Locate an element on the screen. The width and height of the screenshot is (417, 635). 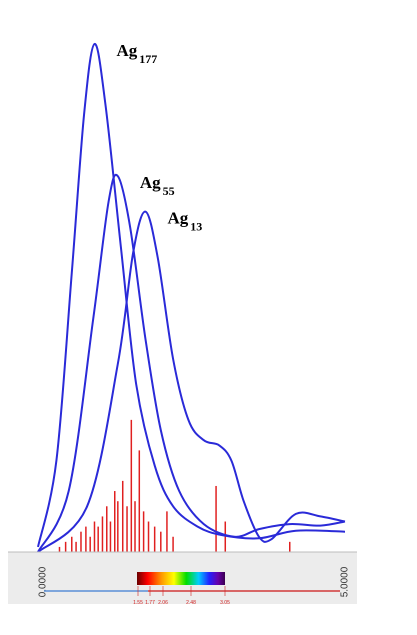
series-label-ag177: Ag 177 is located at coordinates (136, 53).